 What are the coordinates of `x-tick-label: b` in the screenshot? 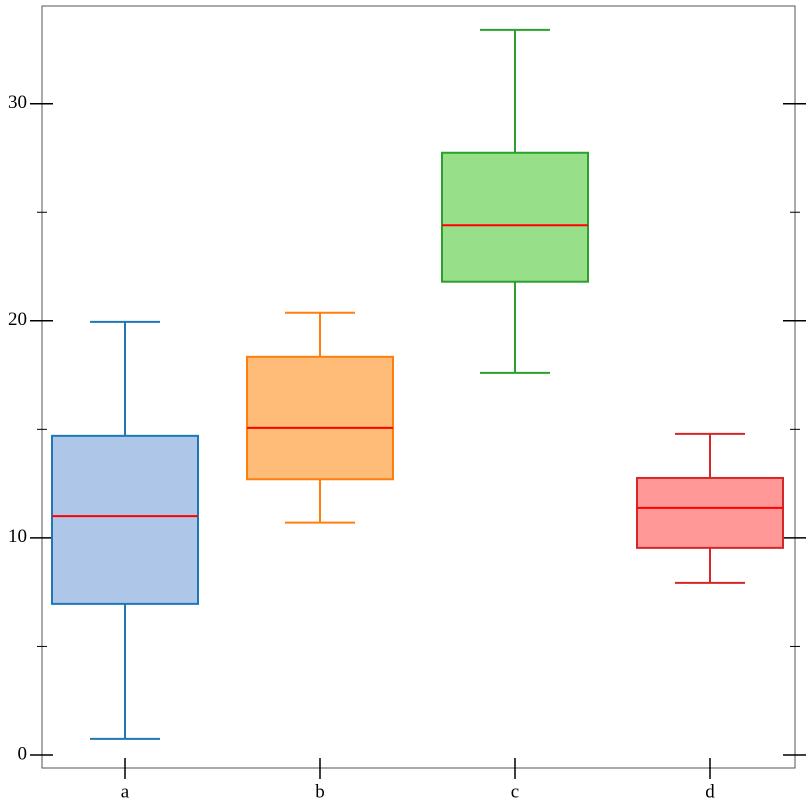 It's located at (320, 791).